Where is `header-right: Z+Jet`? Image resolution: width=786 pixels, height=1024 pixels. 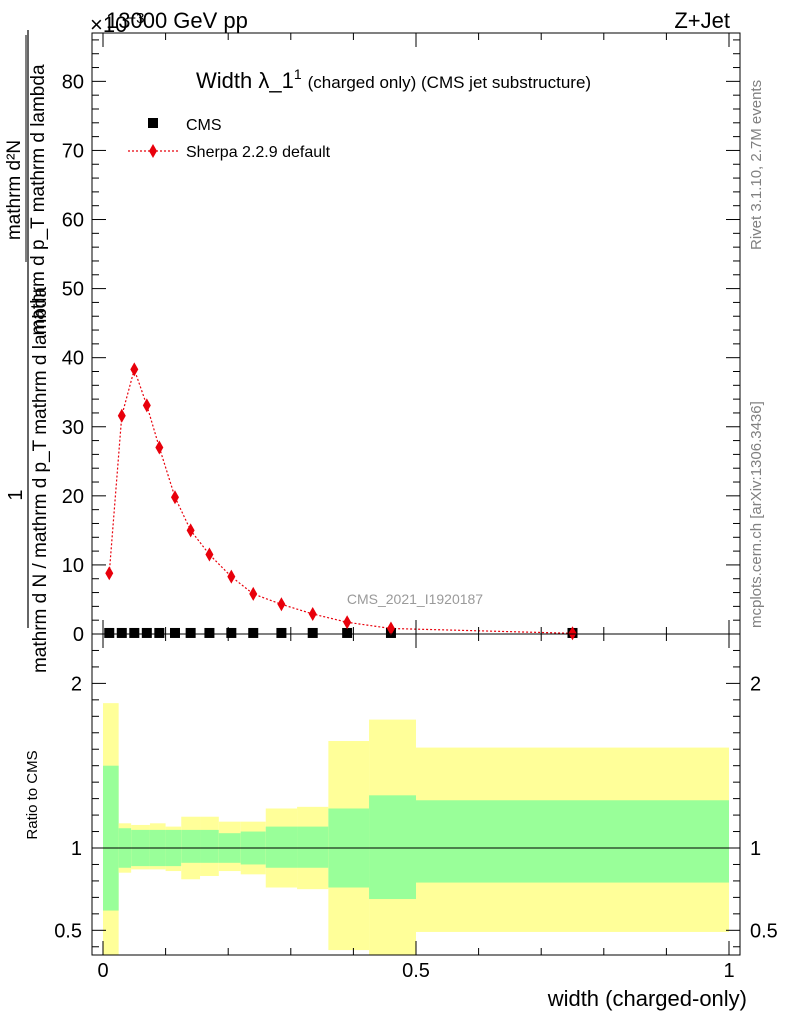 header-right: Z+Jet is located at coordinates (702, 20).